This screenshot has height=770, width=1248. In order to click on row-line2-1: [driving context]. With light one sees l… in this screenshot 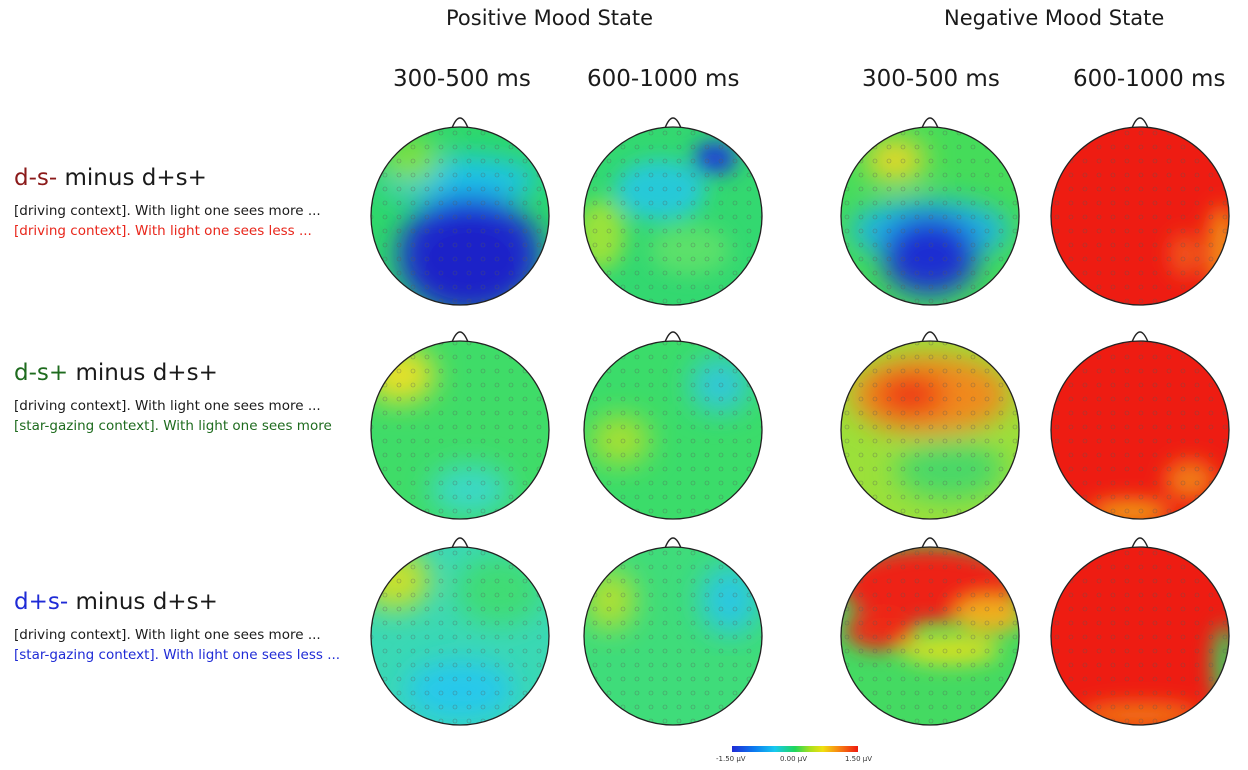, I will do `click(163, 231)`.